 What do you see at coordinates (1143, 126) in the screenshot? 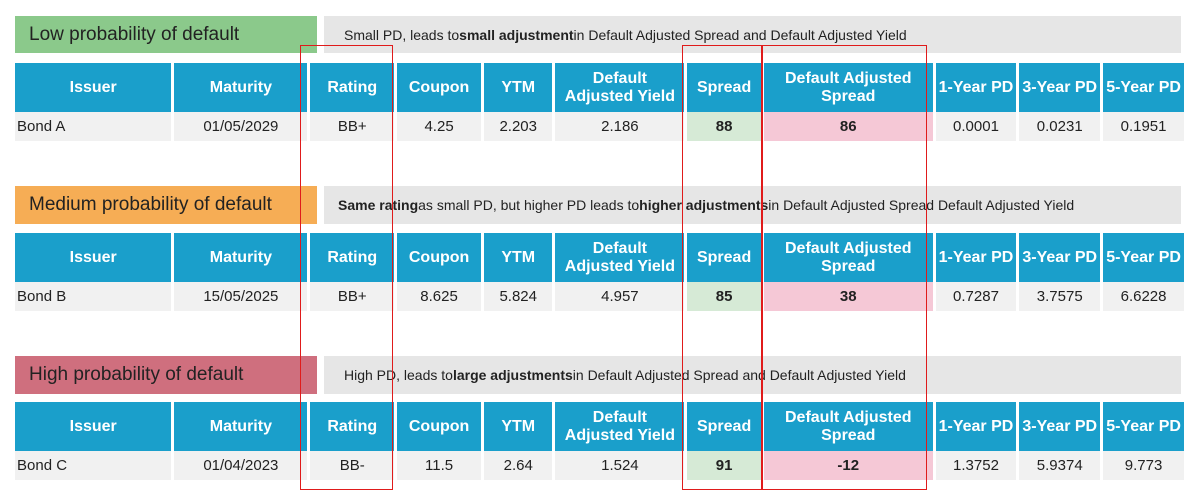
I see `cell-5yr-pd: 0.1951` at bounding box center [1143, 126].